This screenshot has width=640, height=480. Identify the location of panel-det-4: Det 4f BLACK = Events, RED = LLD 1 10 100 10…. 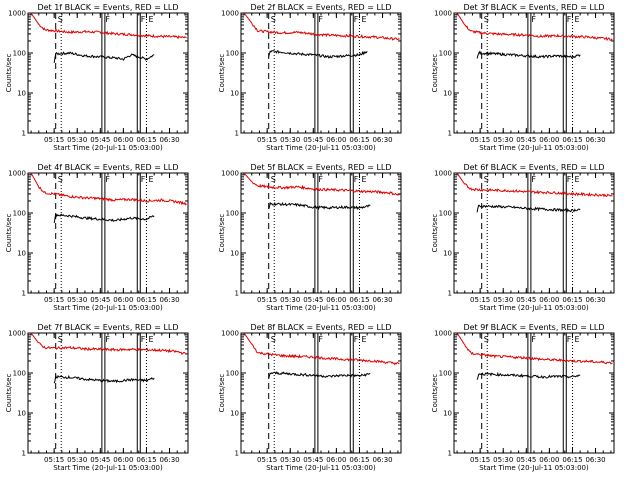
(97, 237).